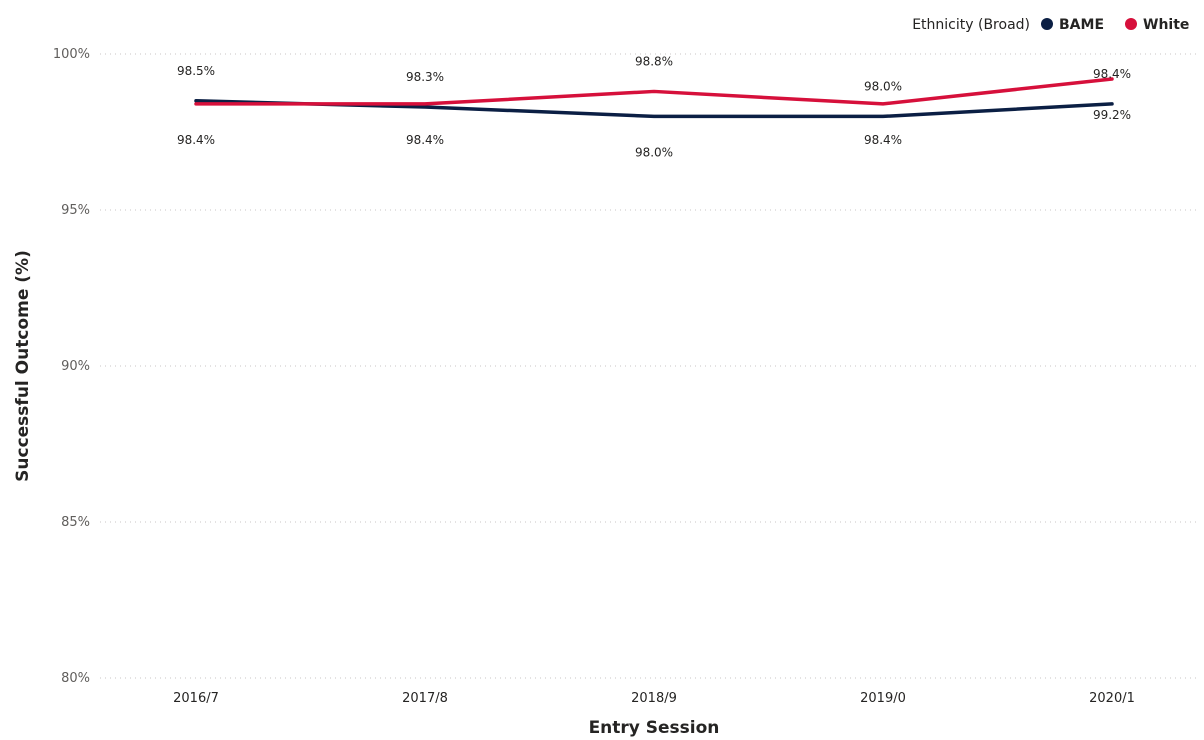  I want to click on x-tick-label: 2016/7, so click(196, 698).